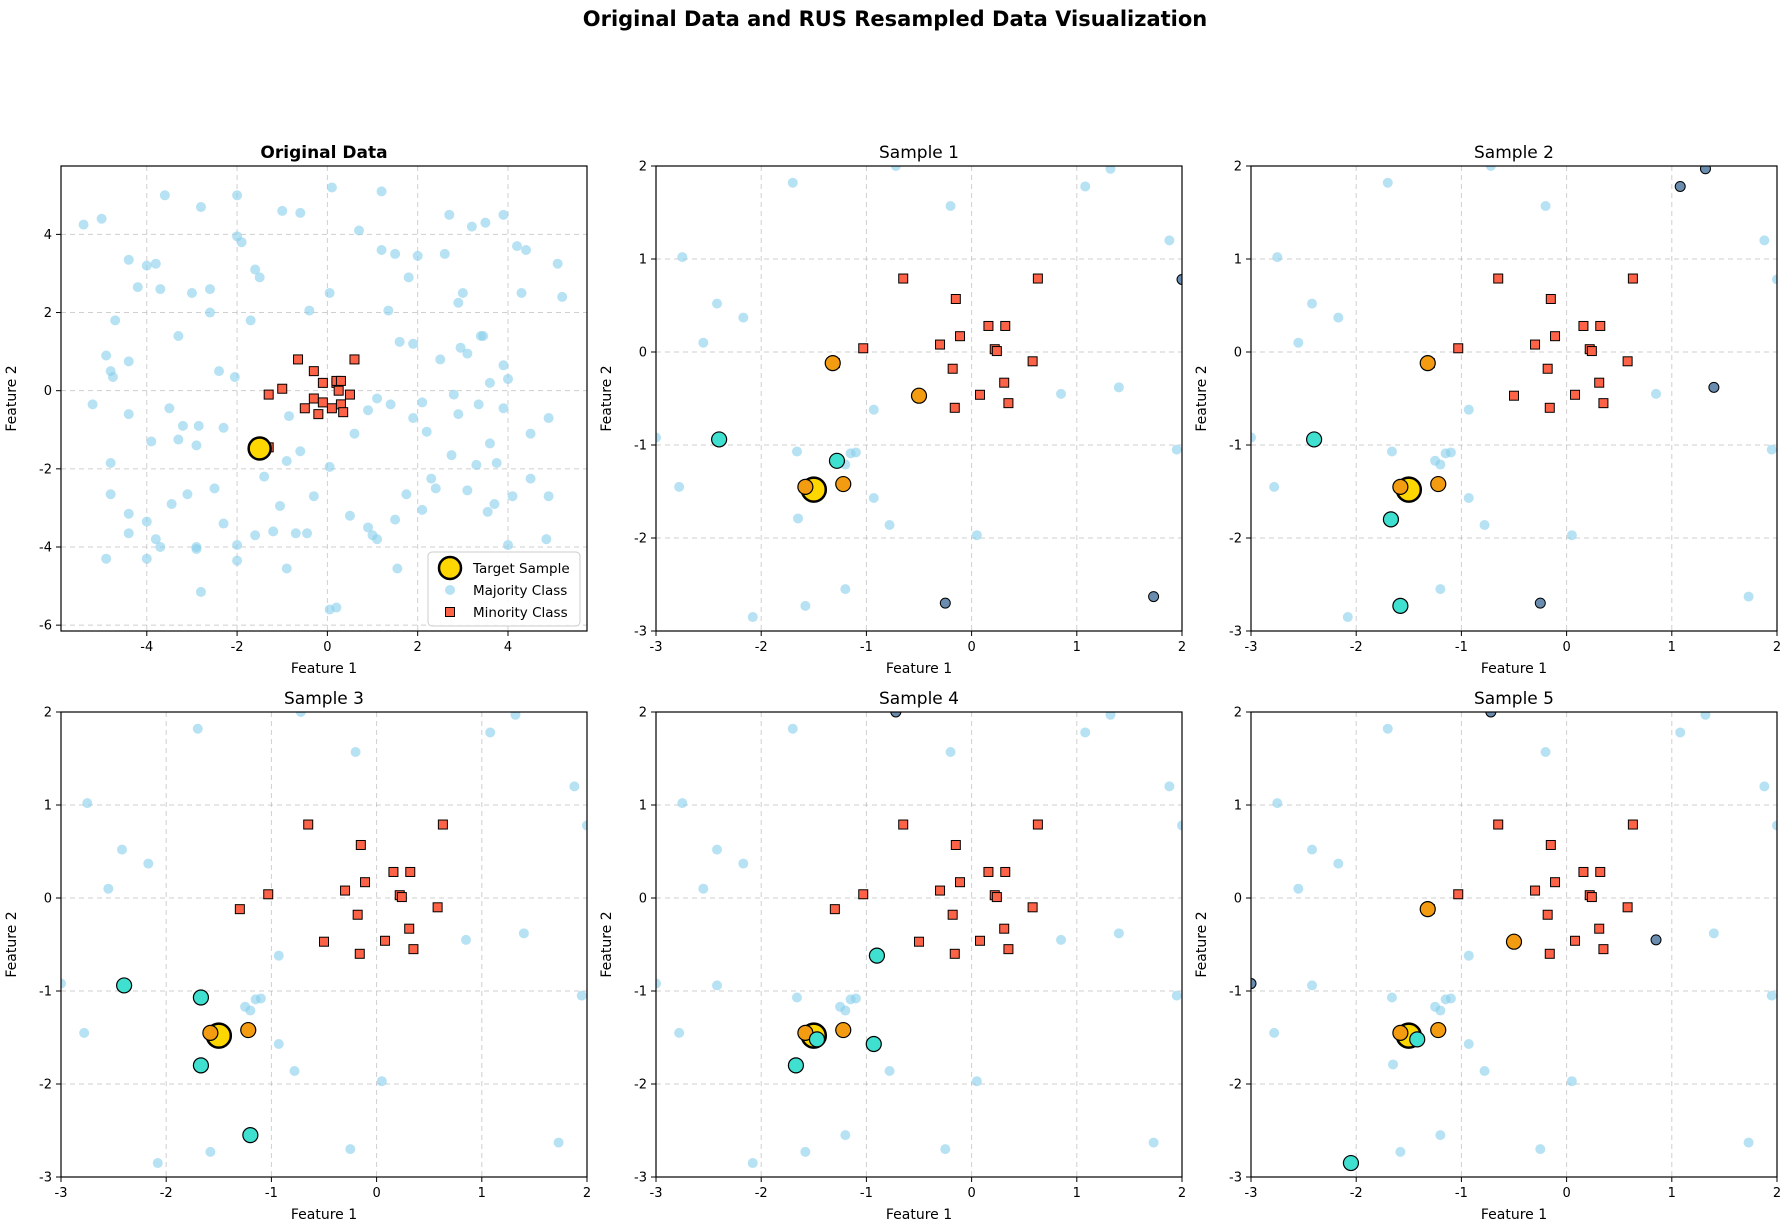  Describe the element at coordinates (1077, 647) in the screenshot. I see `x-tick-label: 1` at that location.